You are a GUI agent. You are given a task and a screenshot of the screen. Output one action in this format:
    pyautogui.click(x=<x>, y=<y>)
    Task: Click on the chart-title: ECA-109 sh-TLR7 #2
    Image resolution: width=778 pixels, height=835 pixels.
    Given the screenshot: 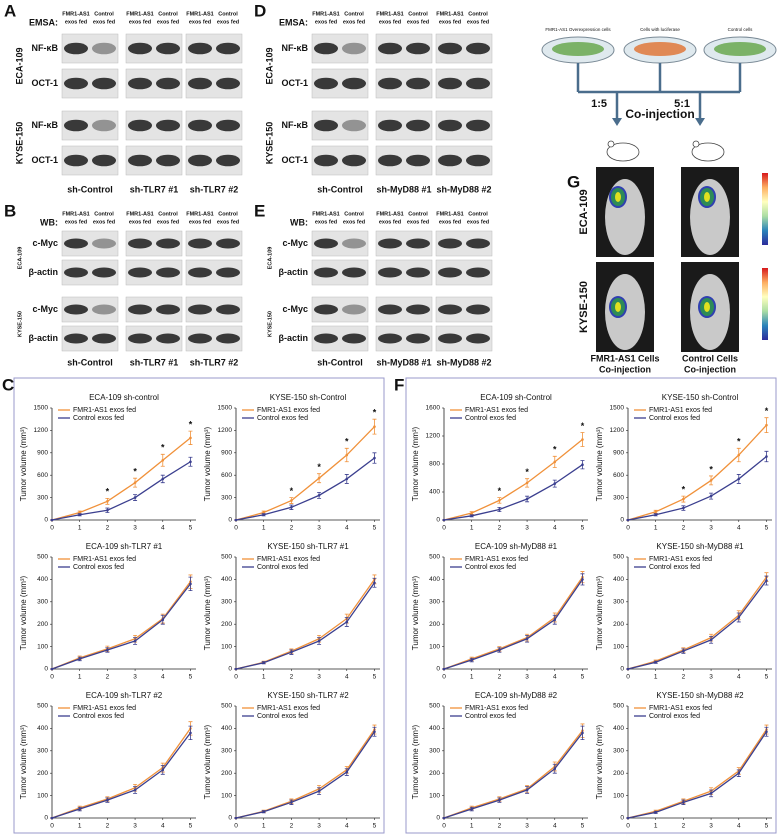 What is the action you would take?
    pyautogui.click(x=124, y=695)
    